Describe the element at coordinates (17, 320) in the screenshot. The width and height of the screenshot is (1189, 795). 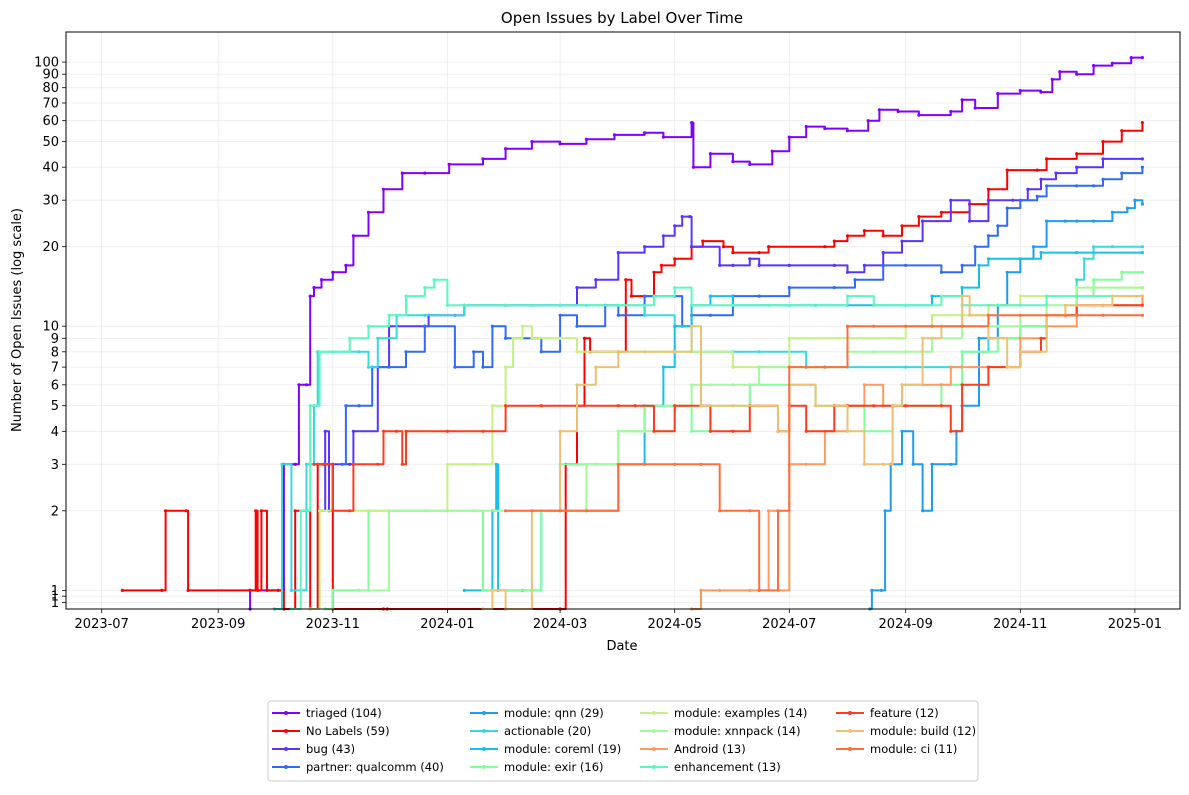
I see `y-axis-label: Number of Open Issues (log scale)` at that location.